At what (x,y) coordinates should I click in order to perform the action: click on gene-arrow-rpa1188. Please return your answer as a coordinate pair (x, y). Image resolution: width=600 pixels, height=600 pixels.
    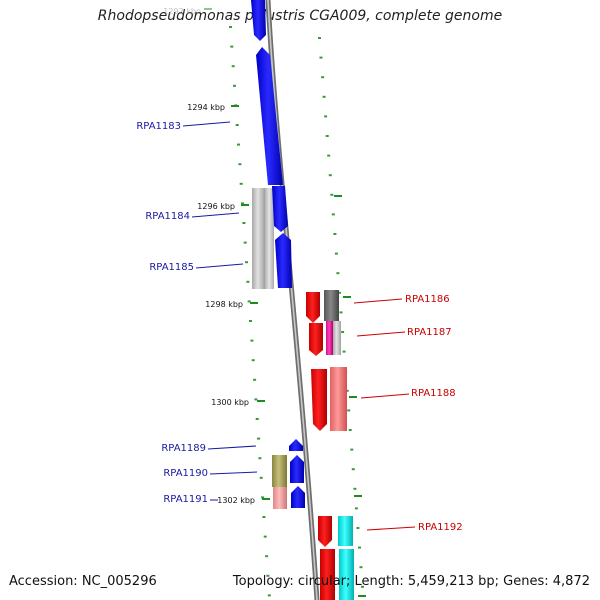
    Looking at the image, I should click on (319, 400).